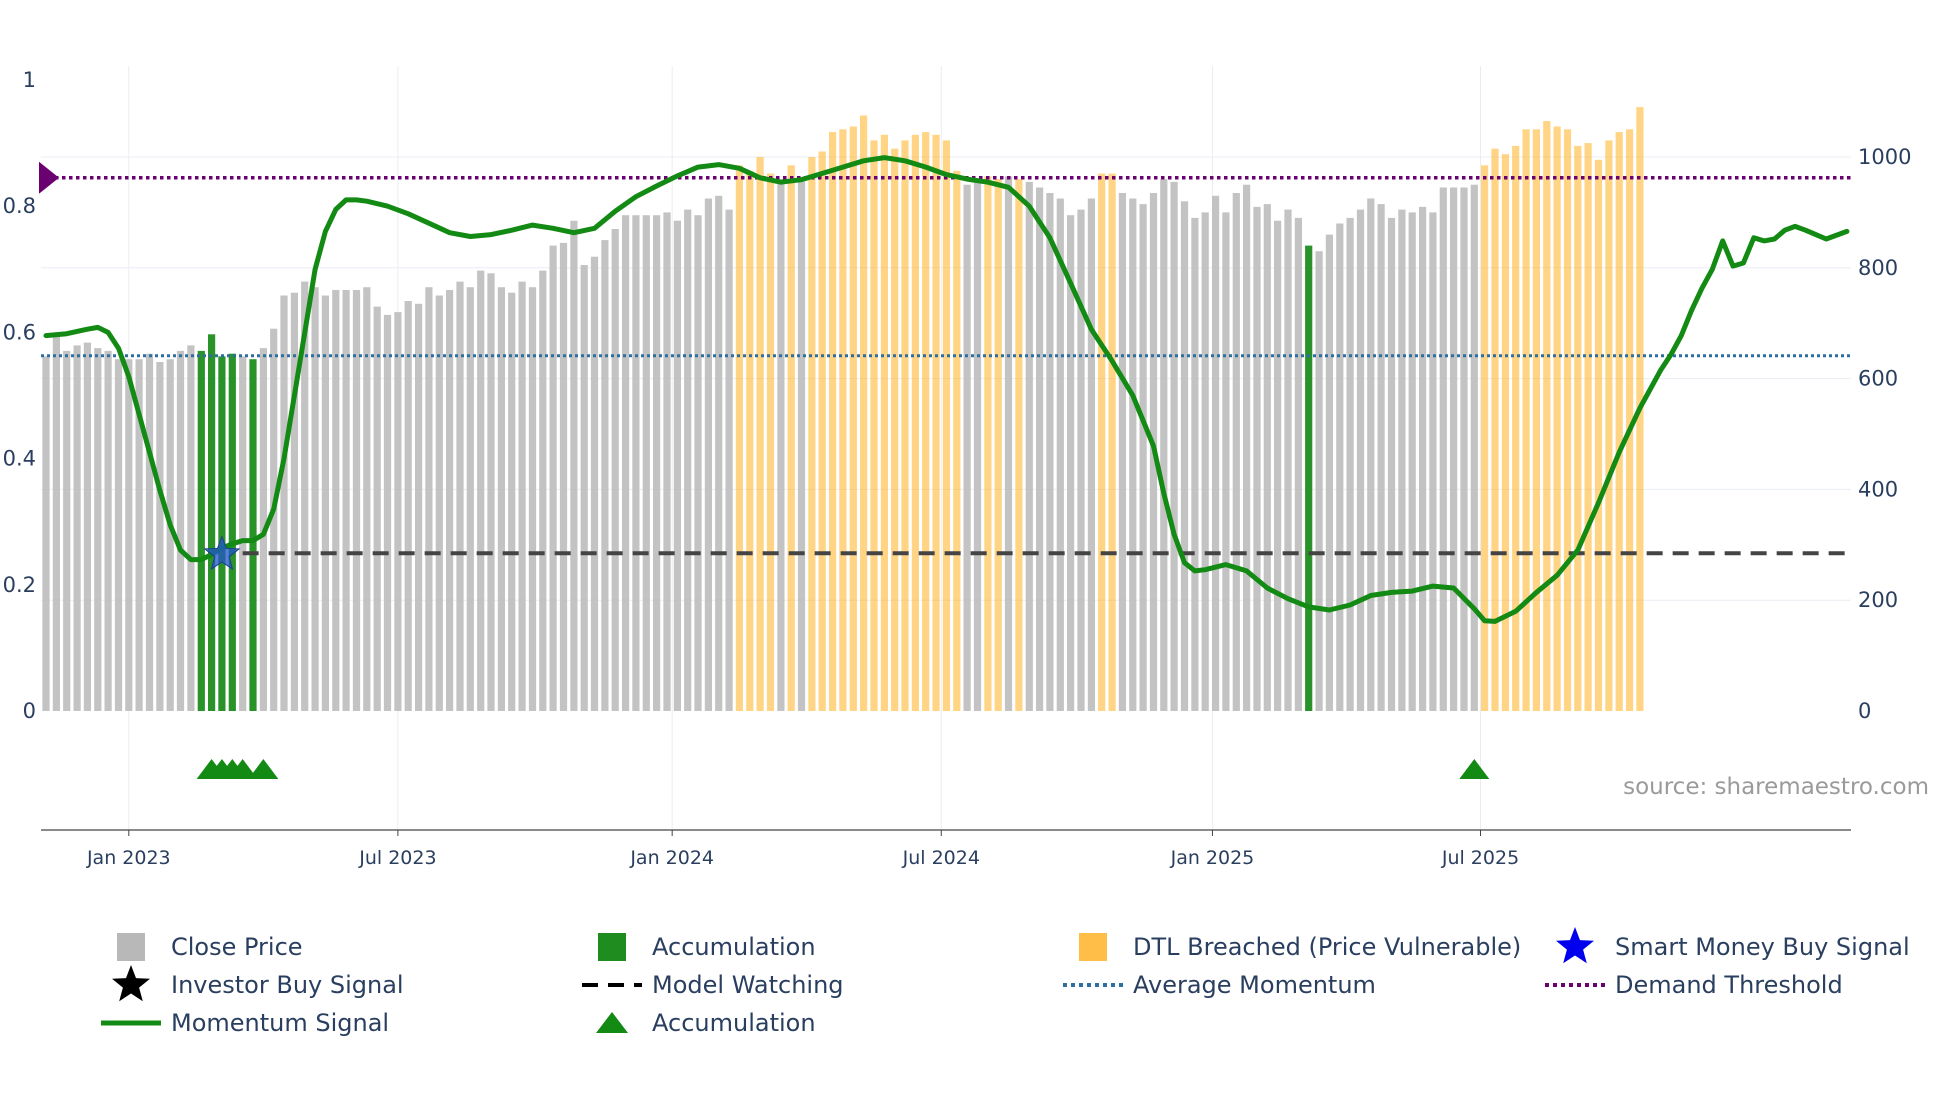 Image resolution: width=1960 pixels, height=1102 pixels. I want to click on left-axis-tick: 0.4, so click(19, 459).